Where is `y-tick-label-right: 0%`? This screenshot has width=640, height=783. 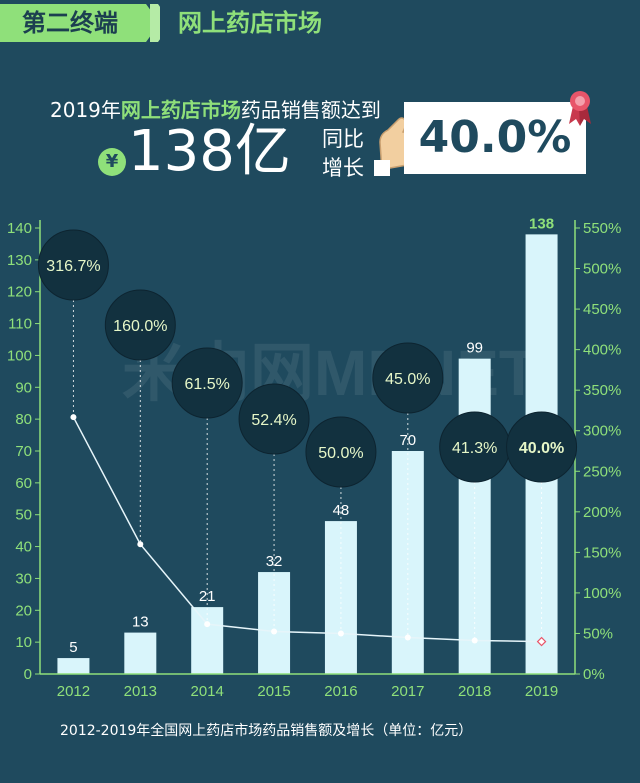
y-tick-label-right: 0% is located at coordinates (594, 674).